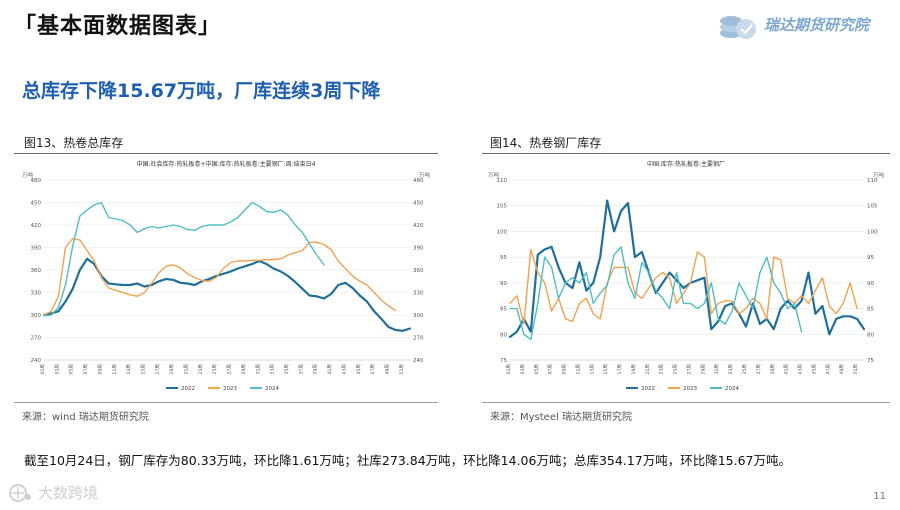 This screenshot has height=510, width=900. What do you see at coordinates (503, 310) in the screenshot?
I see `y-tick-label: 85` at bounding box center [503, 310].